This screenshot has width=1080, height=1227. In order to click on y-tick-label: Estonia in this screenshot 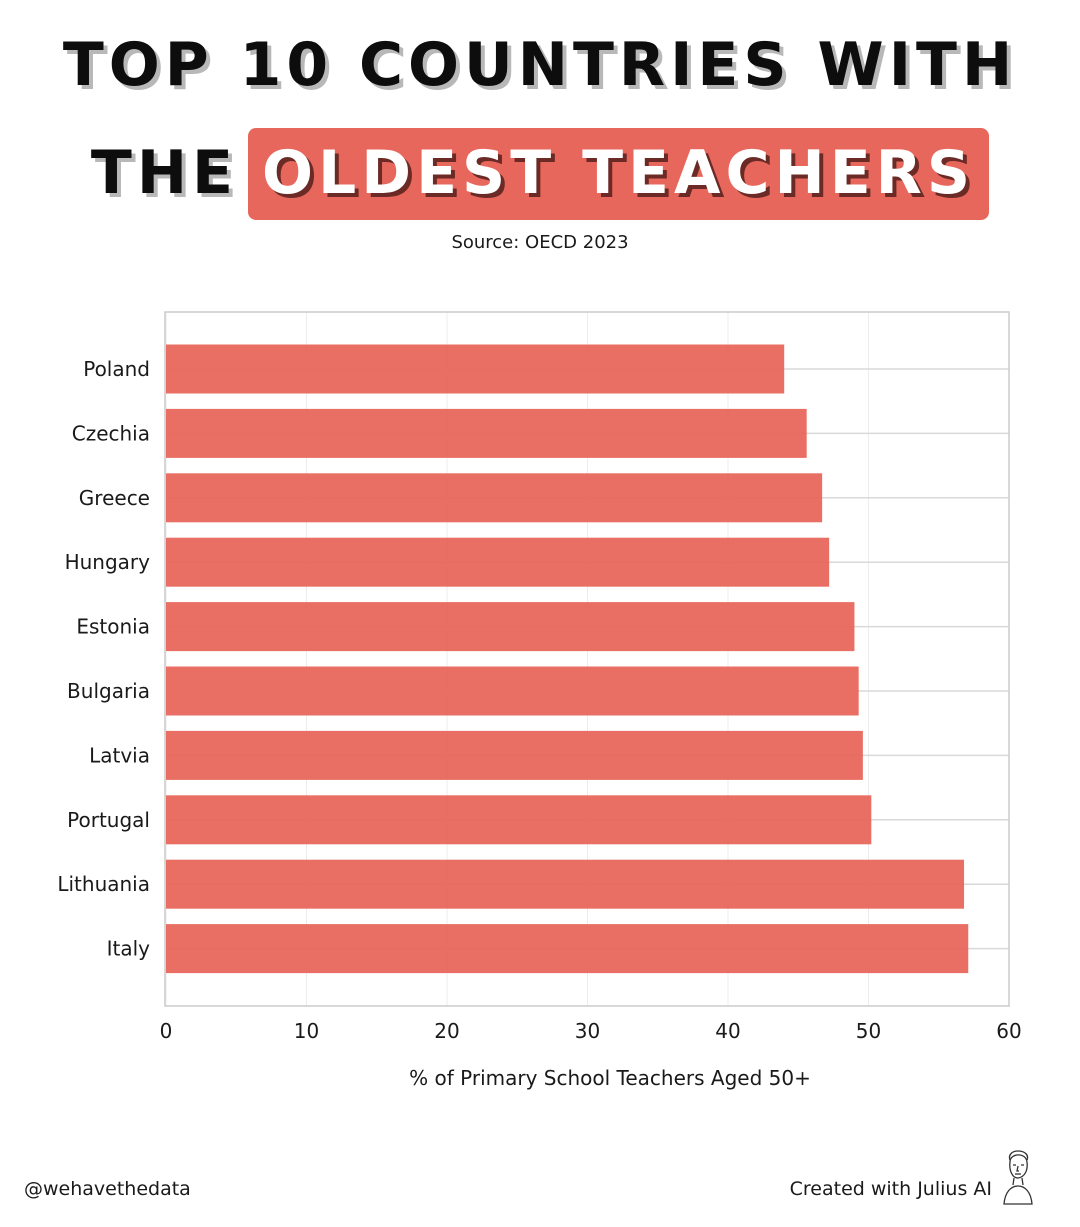, I will do `click(113, 627)`.